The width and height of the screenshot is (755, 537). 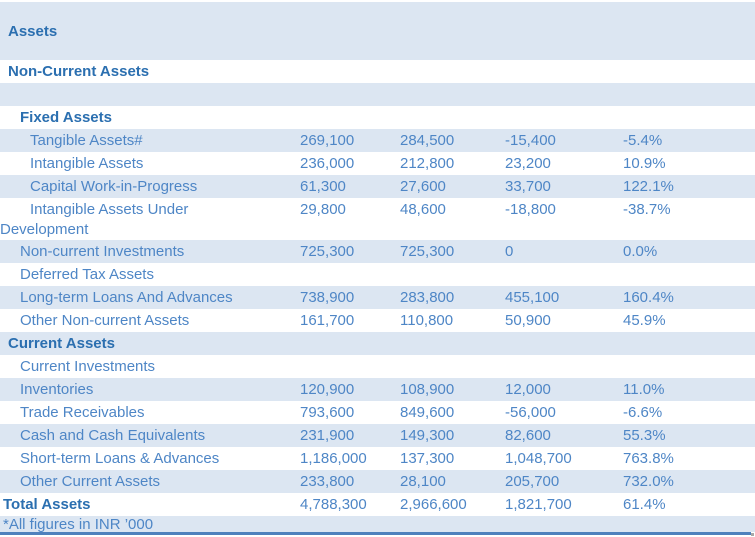 I want to click on value-change-percent: 55.3%, so click(x=644, y=435).